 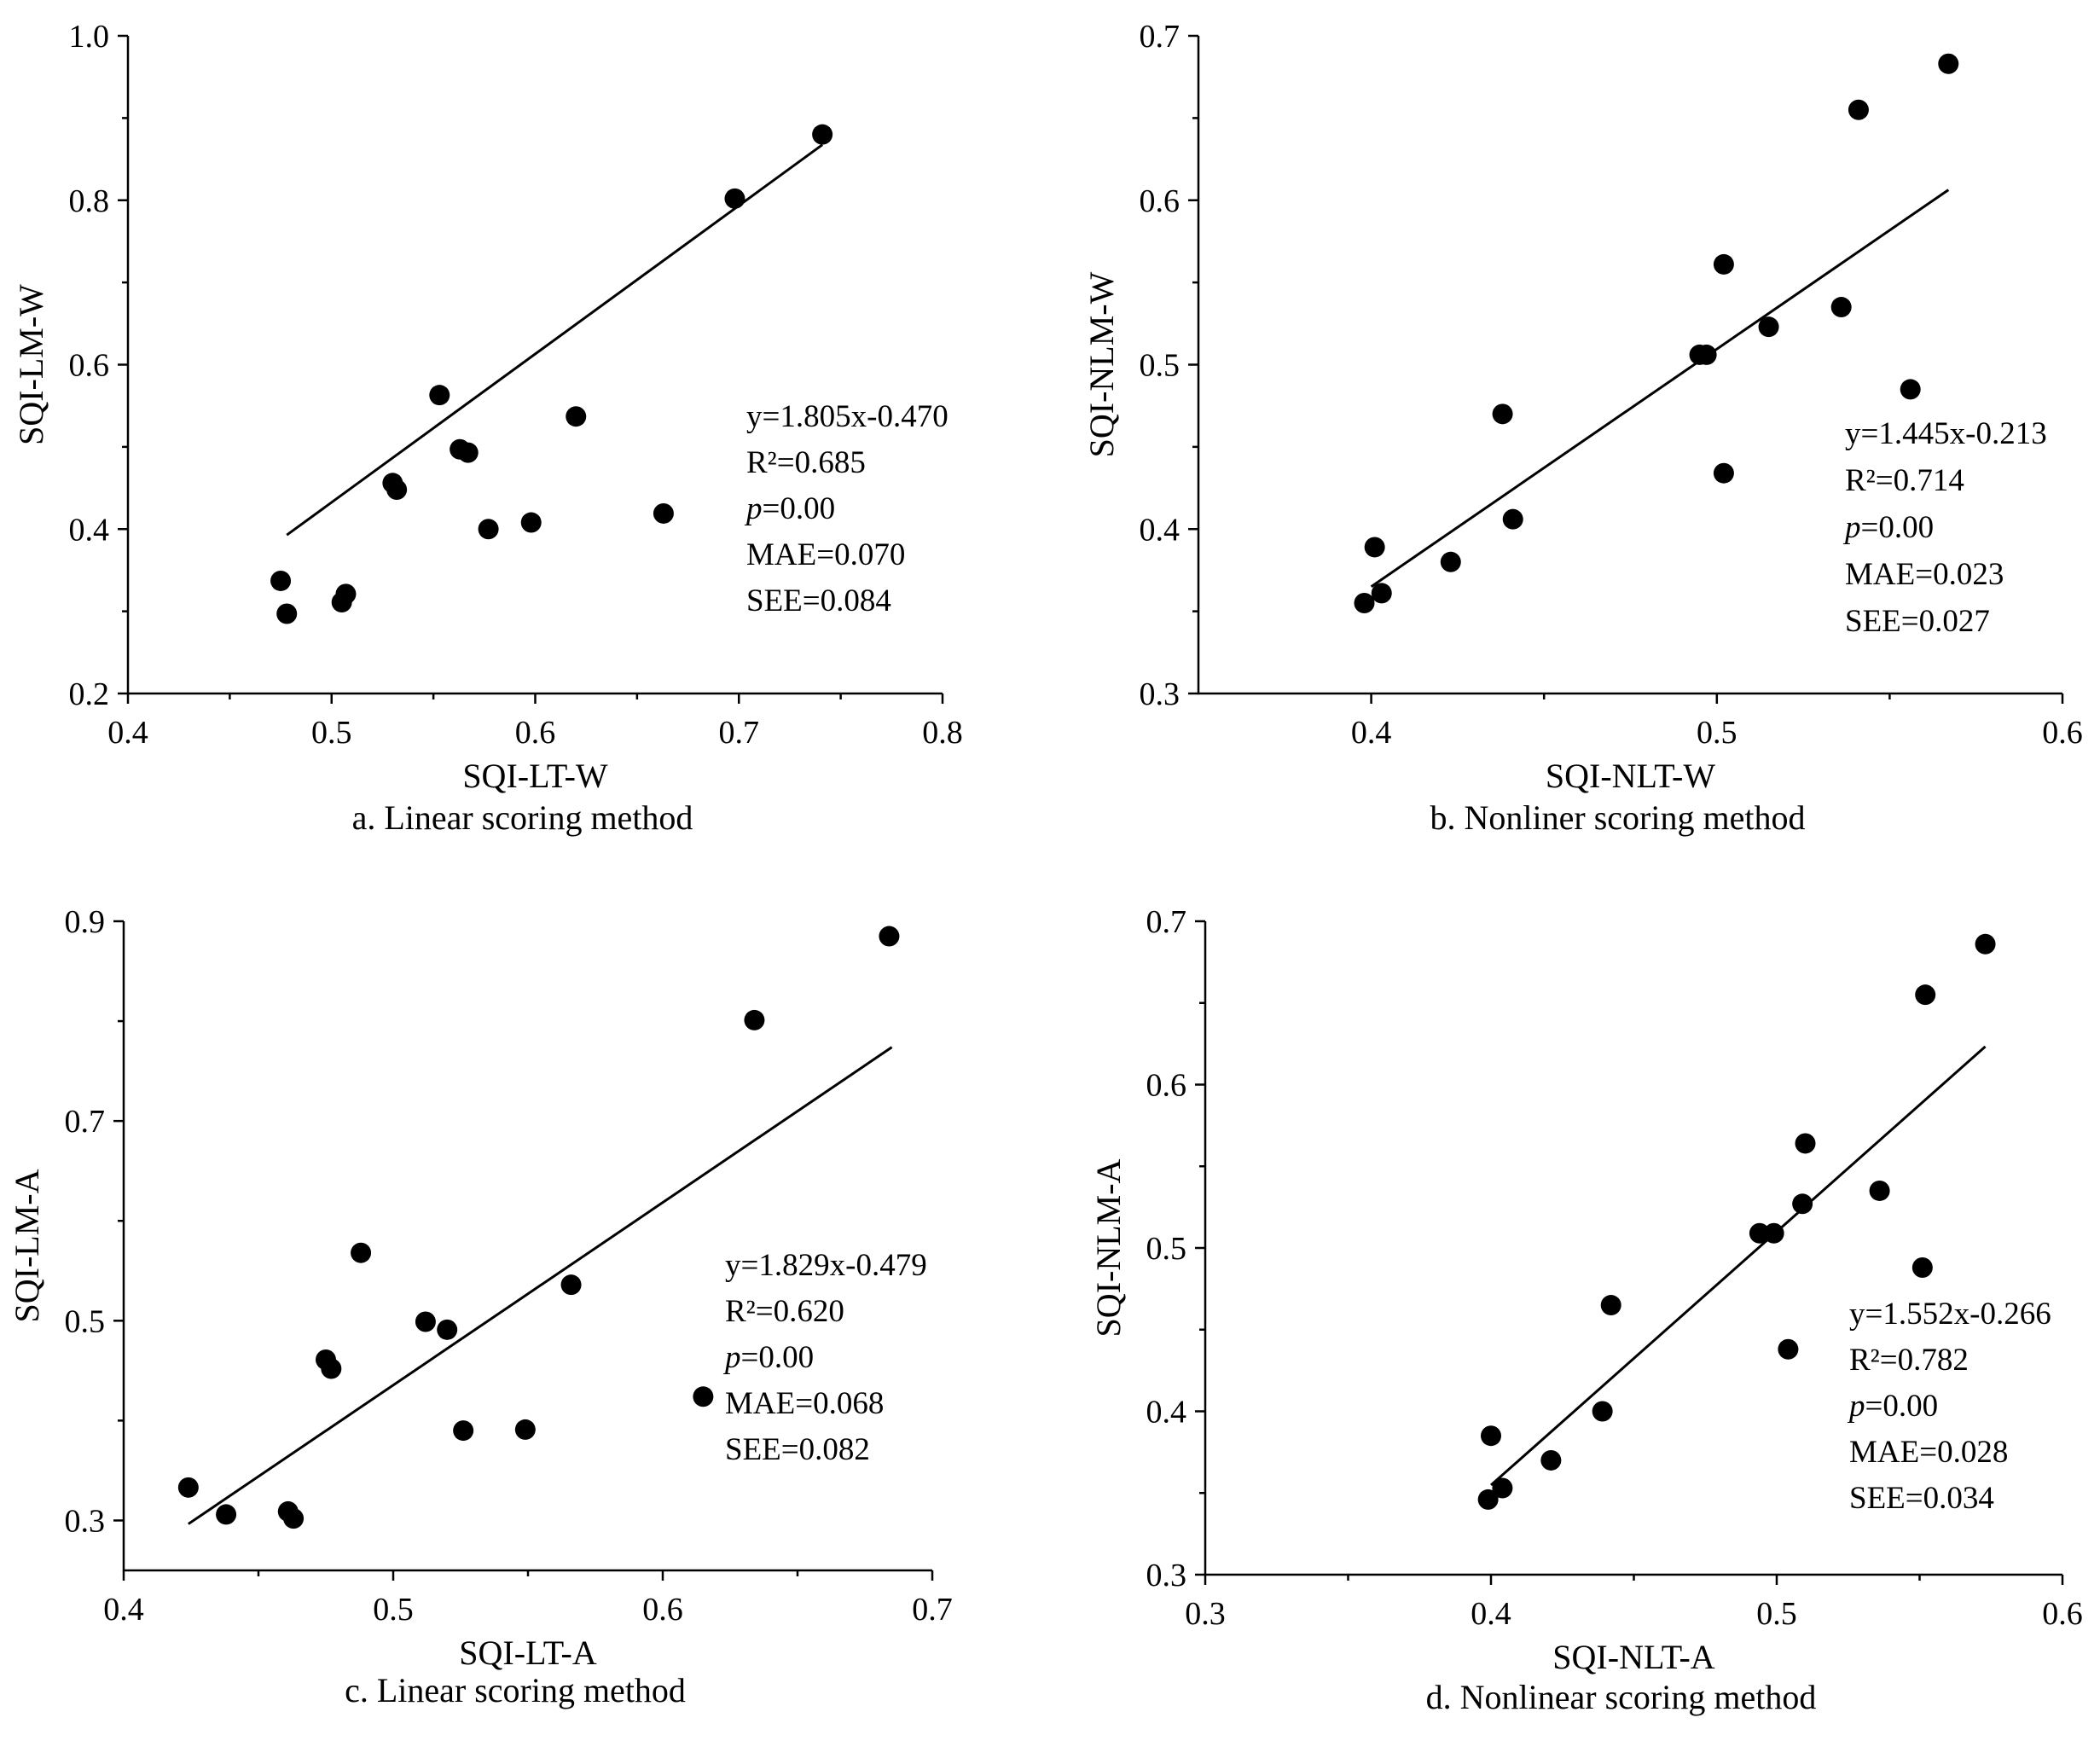 What do you see at coordinates (1108, 1247) in the screenshot?
I see `y-axis-label: SQI-NLM-A` at bounding box center [1108, 1247].